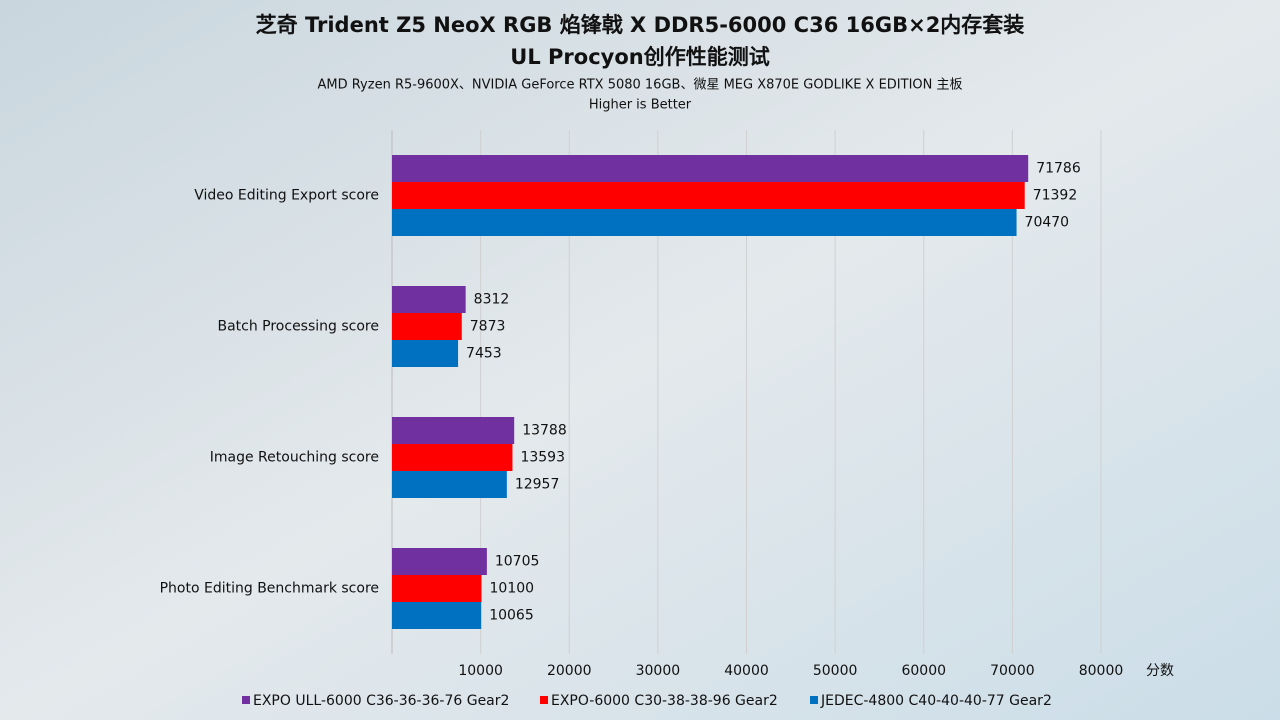 The image size is (1280, 720). Describe the element at coordinates (492, 300) in the screenshot. I see `value-label: 8312` at that location.